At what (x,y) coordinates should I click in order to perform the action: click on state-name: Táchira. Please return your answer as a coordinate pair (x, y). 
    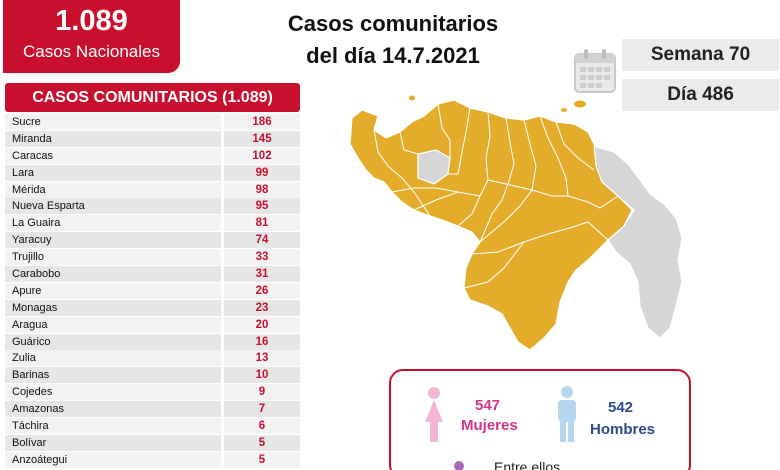
    Looking at the image, I should click on (113, 426).